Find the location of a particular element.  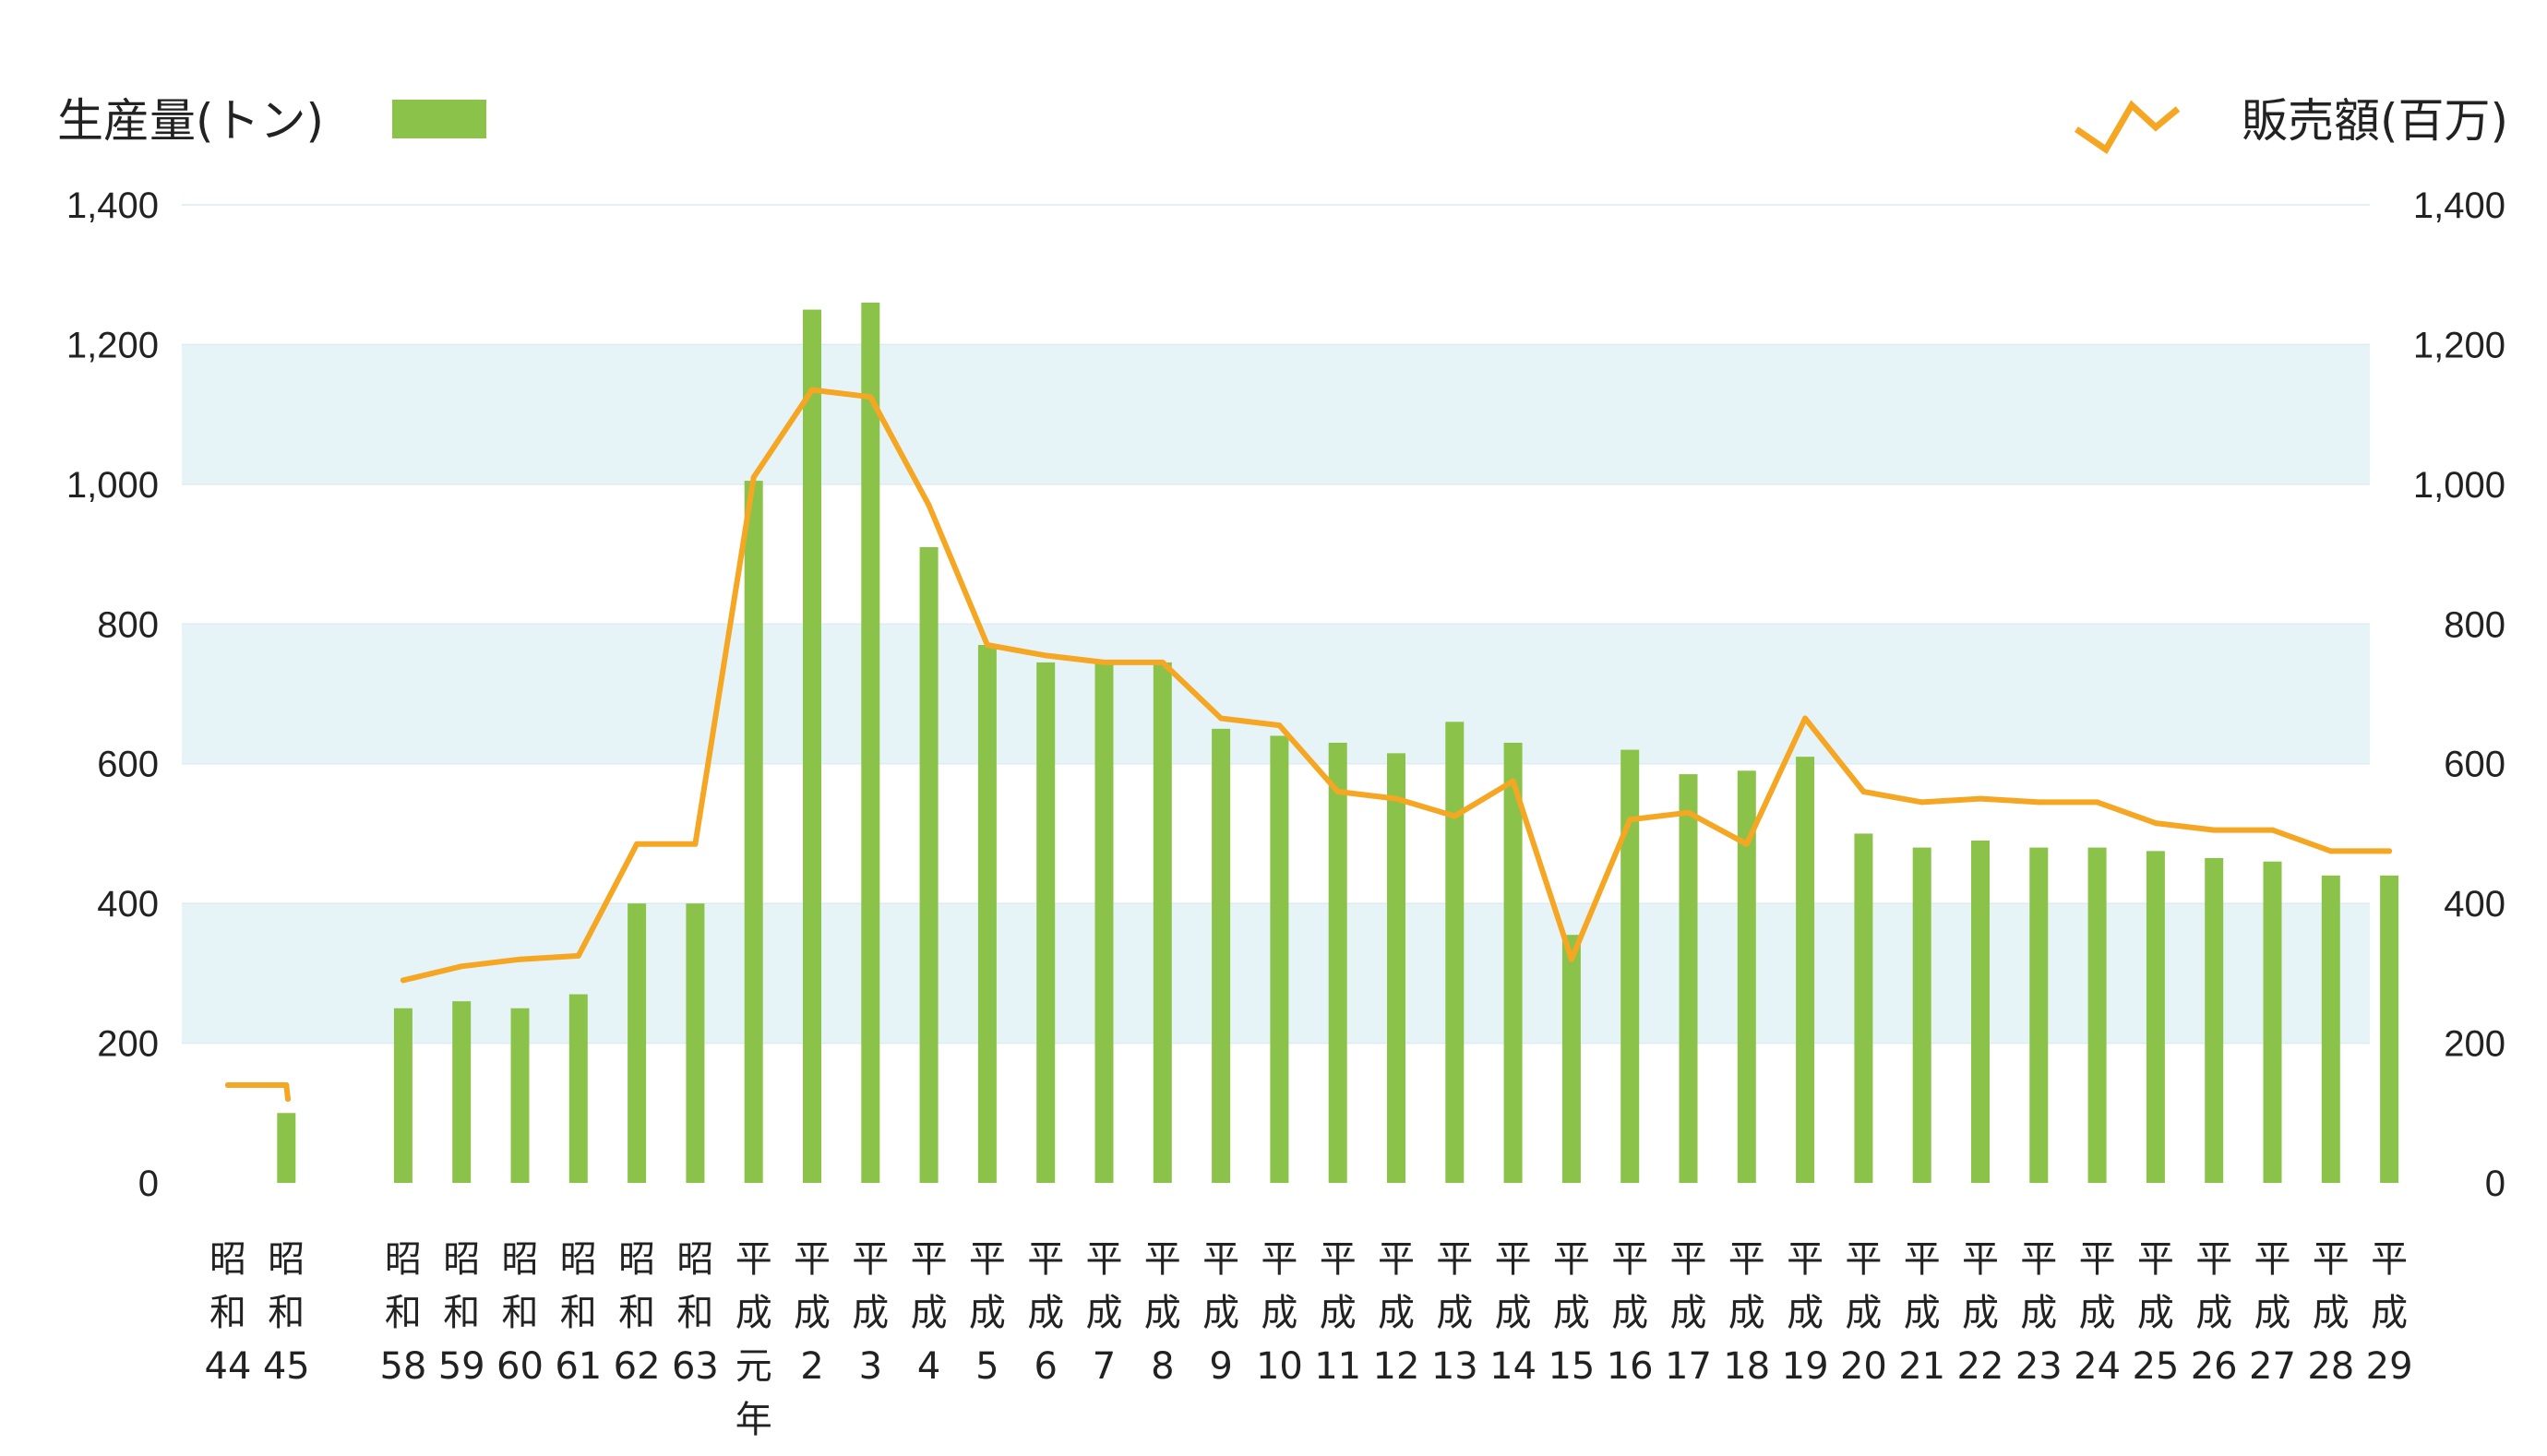

y-axis-left: 0 200 400 600 800 1,000 1,200 1,400 is located at coordinates (112, 694).